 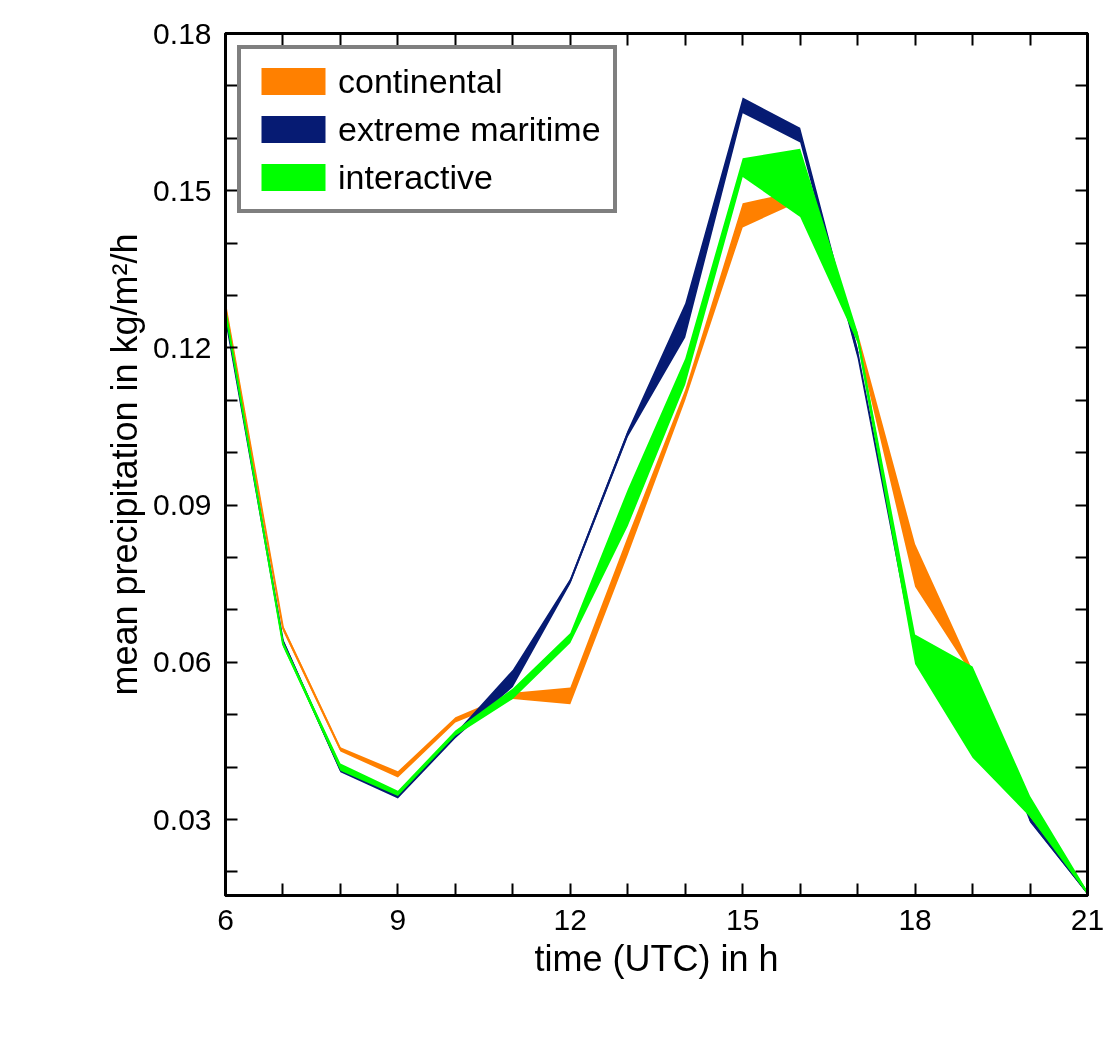 I want to click on y-tick-label: 0.09, so click(x=182, y=505).